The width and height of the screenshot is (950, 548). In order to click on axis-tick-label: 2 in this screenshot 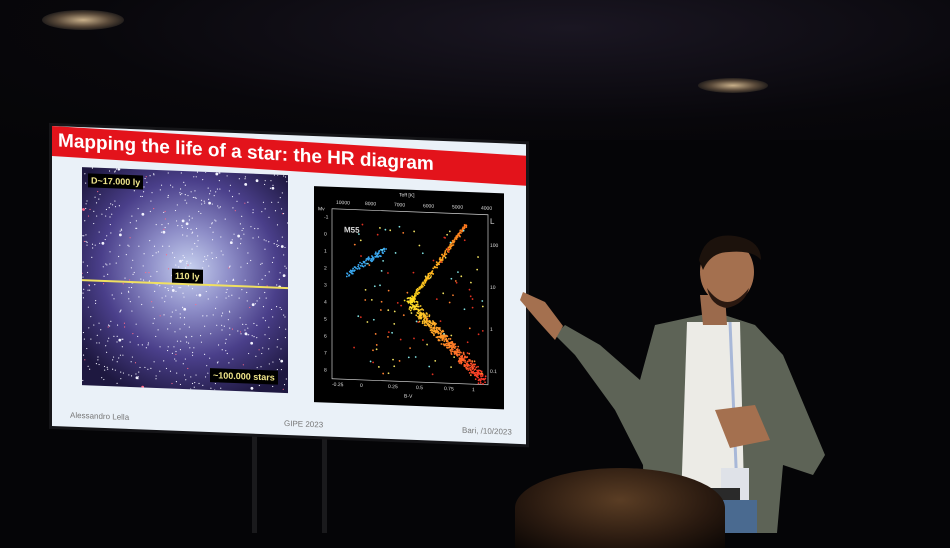, I will do `click(325, 268)`.